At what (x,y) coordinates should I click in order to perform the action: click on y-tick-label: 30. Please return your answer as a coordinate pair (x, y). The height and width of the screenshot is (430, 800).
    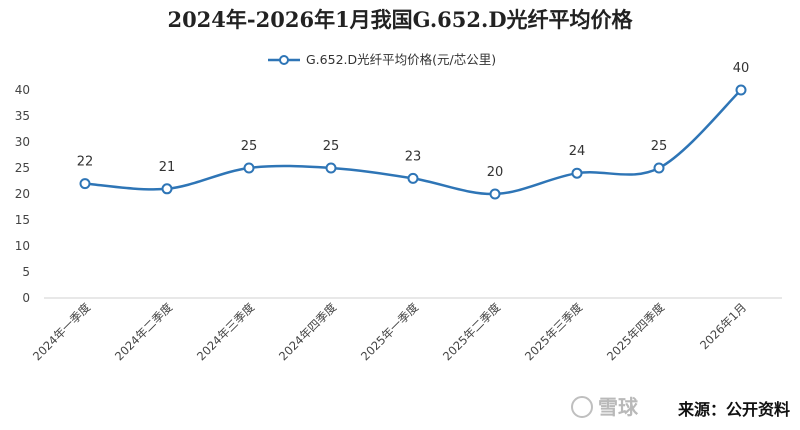
    Looking at the image, I should click on (22, 142).